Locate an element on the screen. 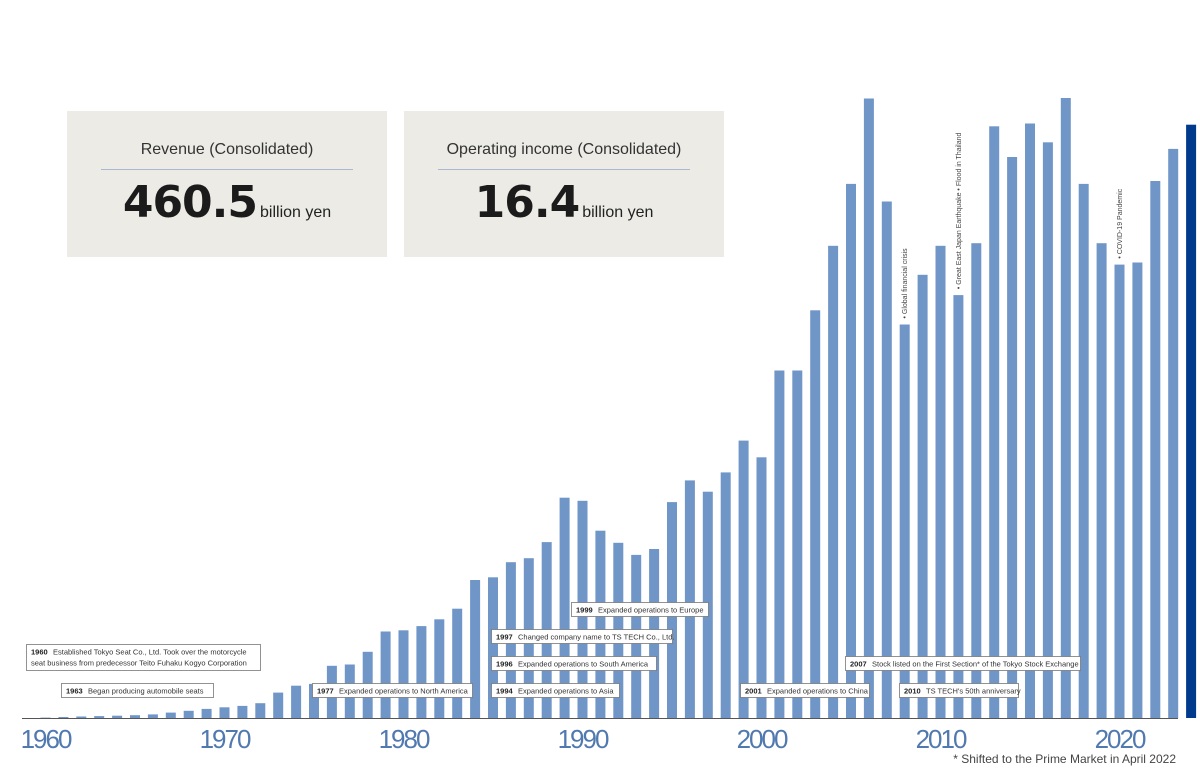 The height and width of the screenshot is (770, 1200). x-tick-label-1960: 1960 is located at coordinates (46, 739).